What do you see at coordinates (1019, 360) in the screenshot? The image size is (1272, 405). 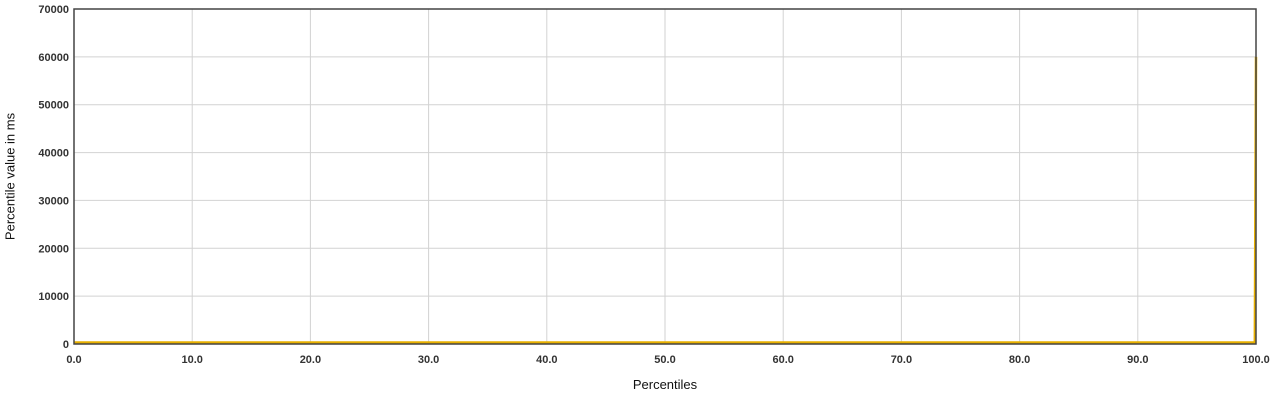 I see `x-tick-label: 80.0` at bounding box center [1019, 360].